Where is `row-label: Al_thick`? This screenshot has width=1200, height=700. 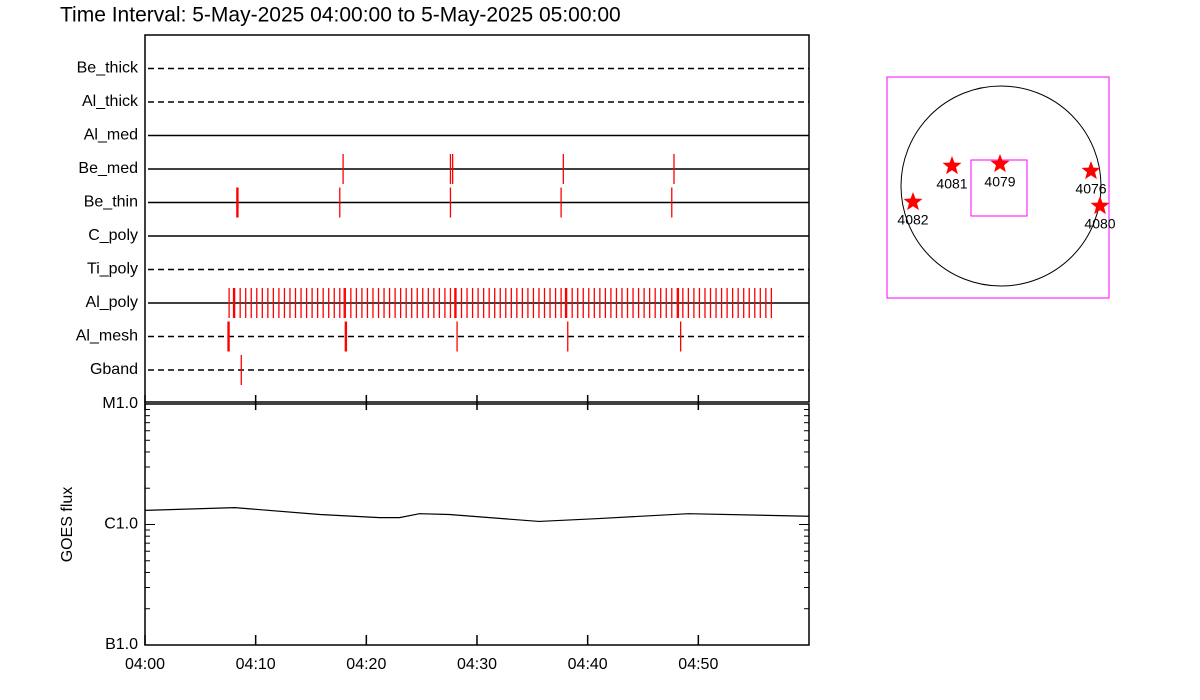 row-label: Al_thick is located at coordinates (110, 101).